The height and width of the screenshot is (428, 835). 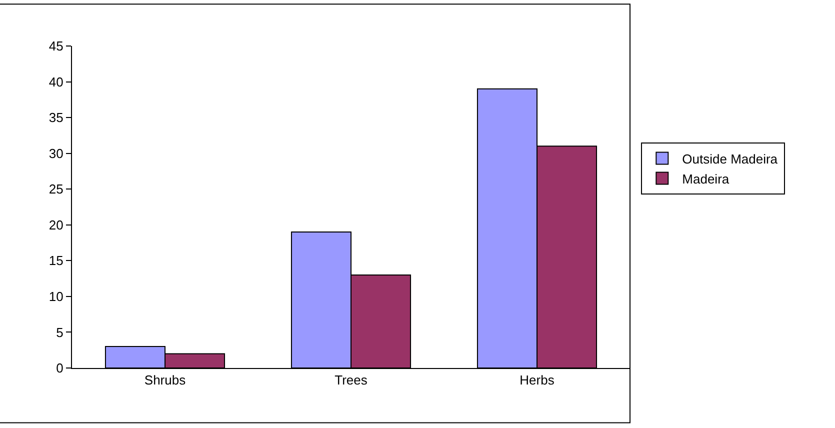 What do you see at coordinates (165, 380) in the screenshot?
I see `x-tick-label: Shrubs` at bounding box center [165, 380].